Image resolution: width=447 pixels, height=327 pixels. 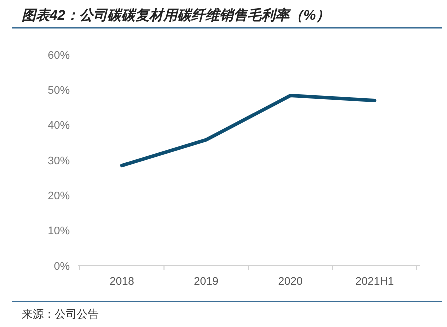 What do you see at coordinates (59, 161) in the screenshot?
I see `y-tick-label: 30%` at bounding box center [59, 161].